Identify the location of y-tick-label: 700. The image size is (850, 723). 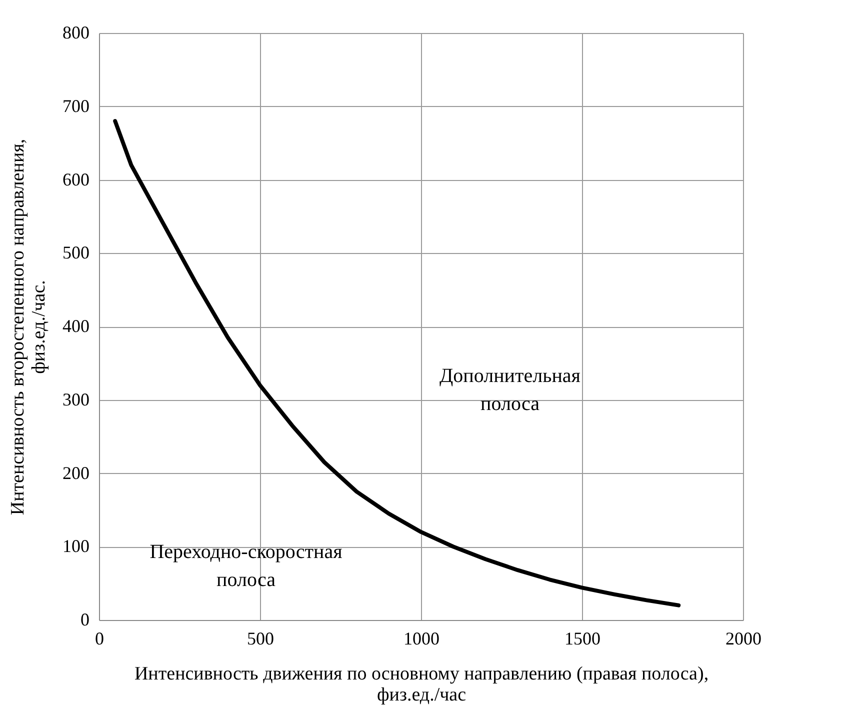
(76, 106).